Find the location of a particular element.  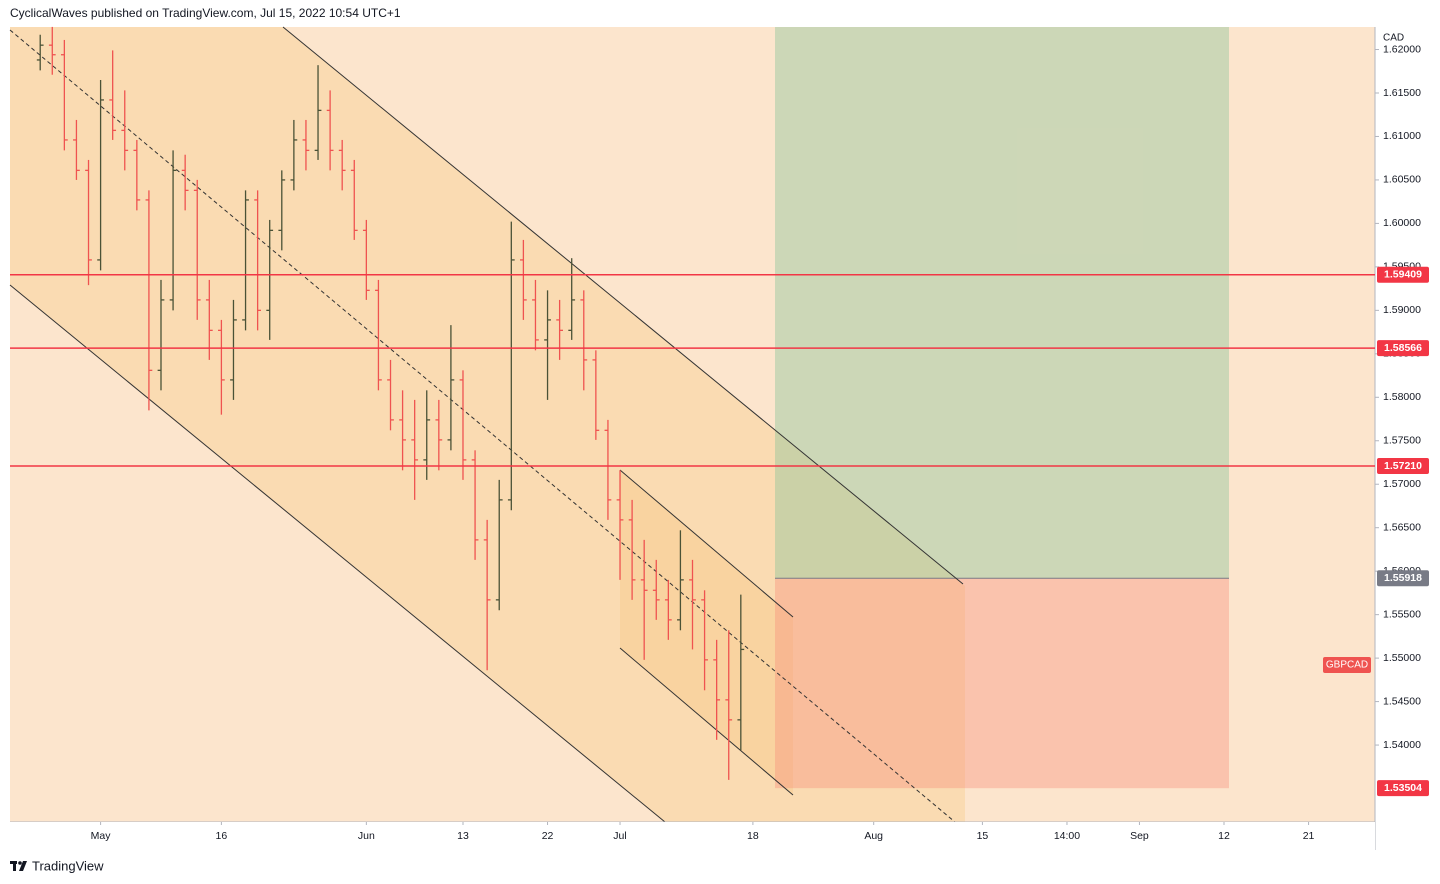

y-tick-label: 1.58000 is located at coordinates (1402, 397).